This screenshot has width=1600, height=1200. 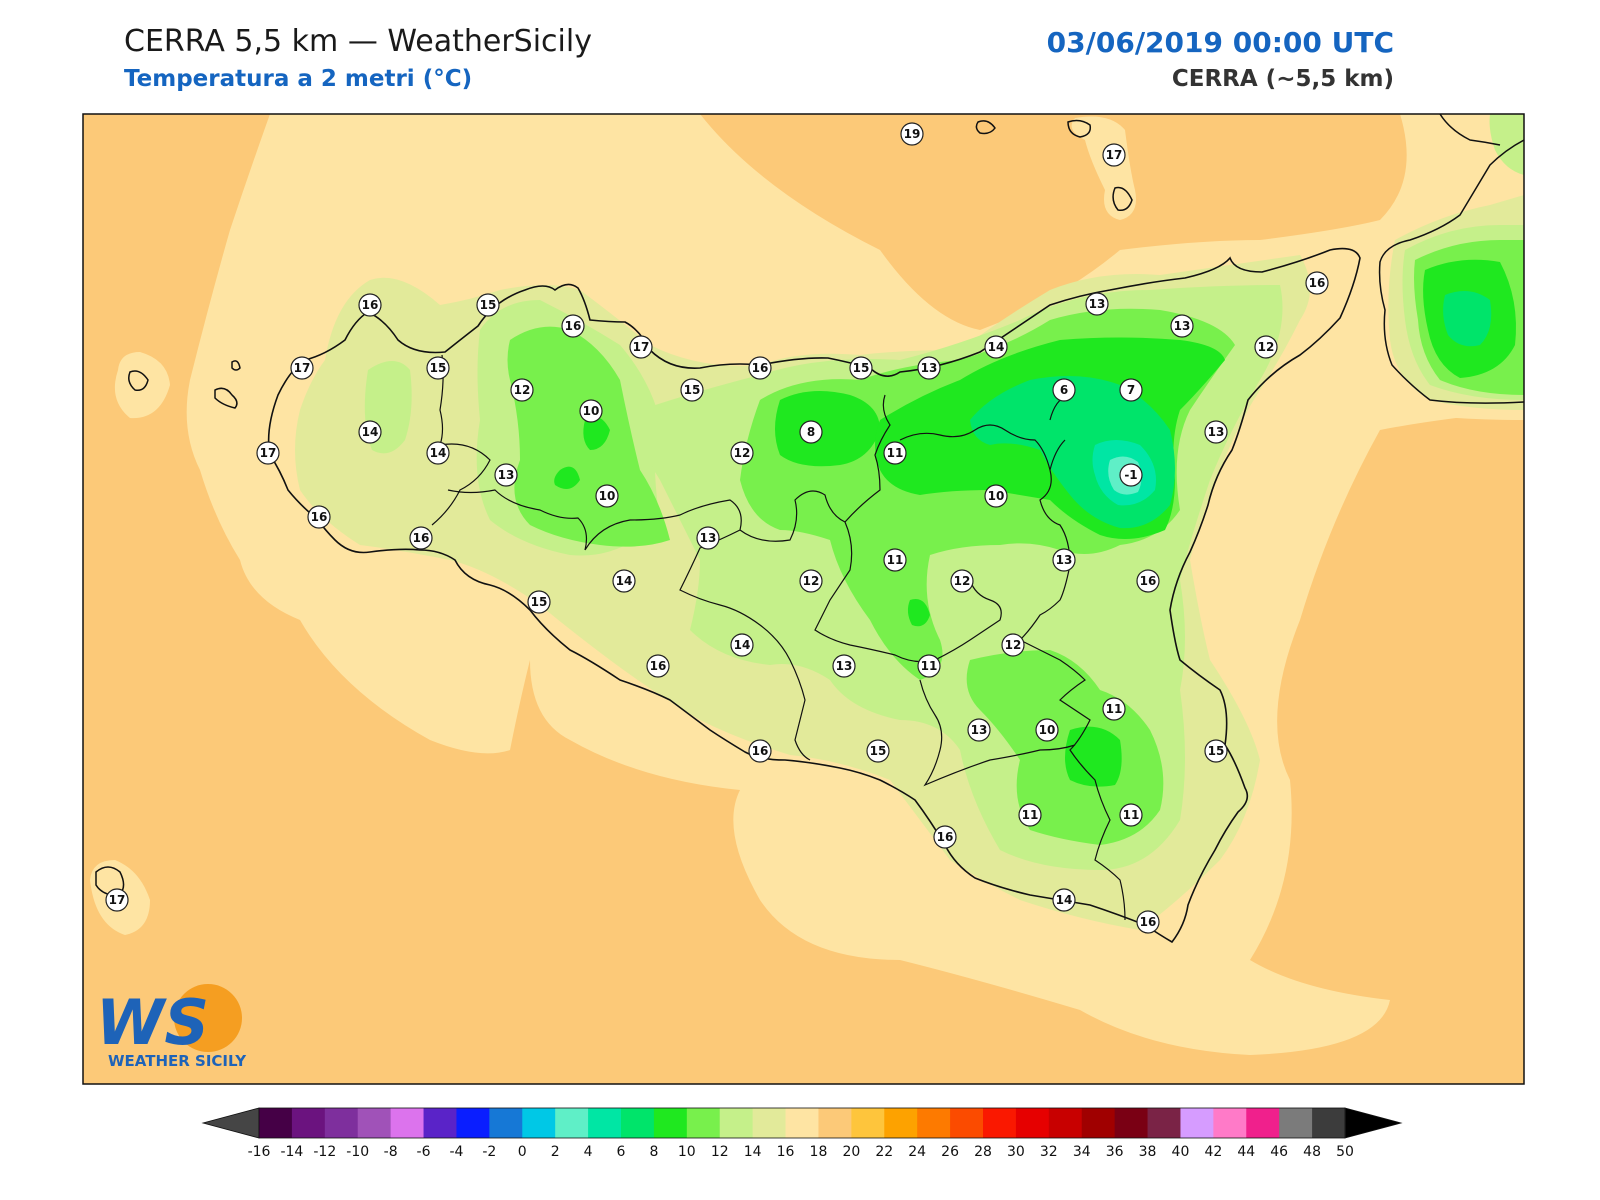 I want to click on station-temperature-value: 8, so click(x=811, y=432).